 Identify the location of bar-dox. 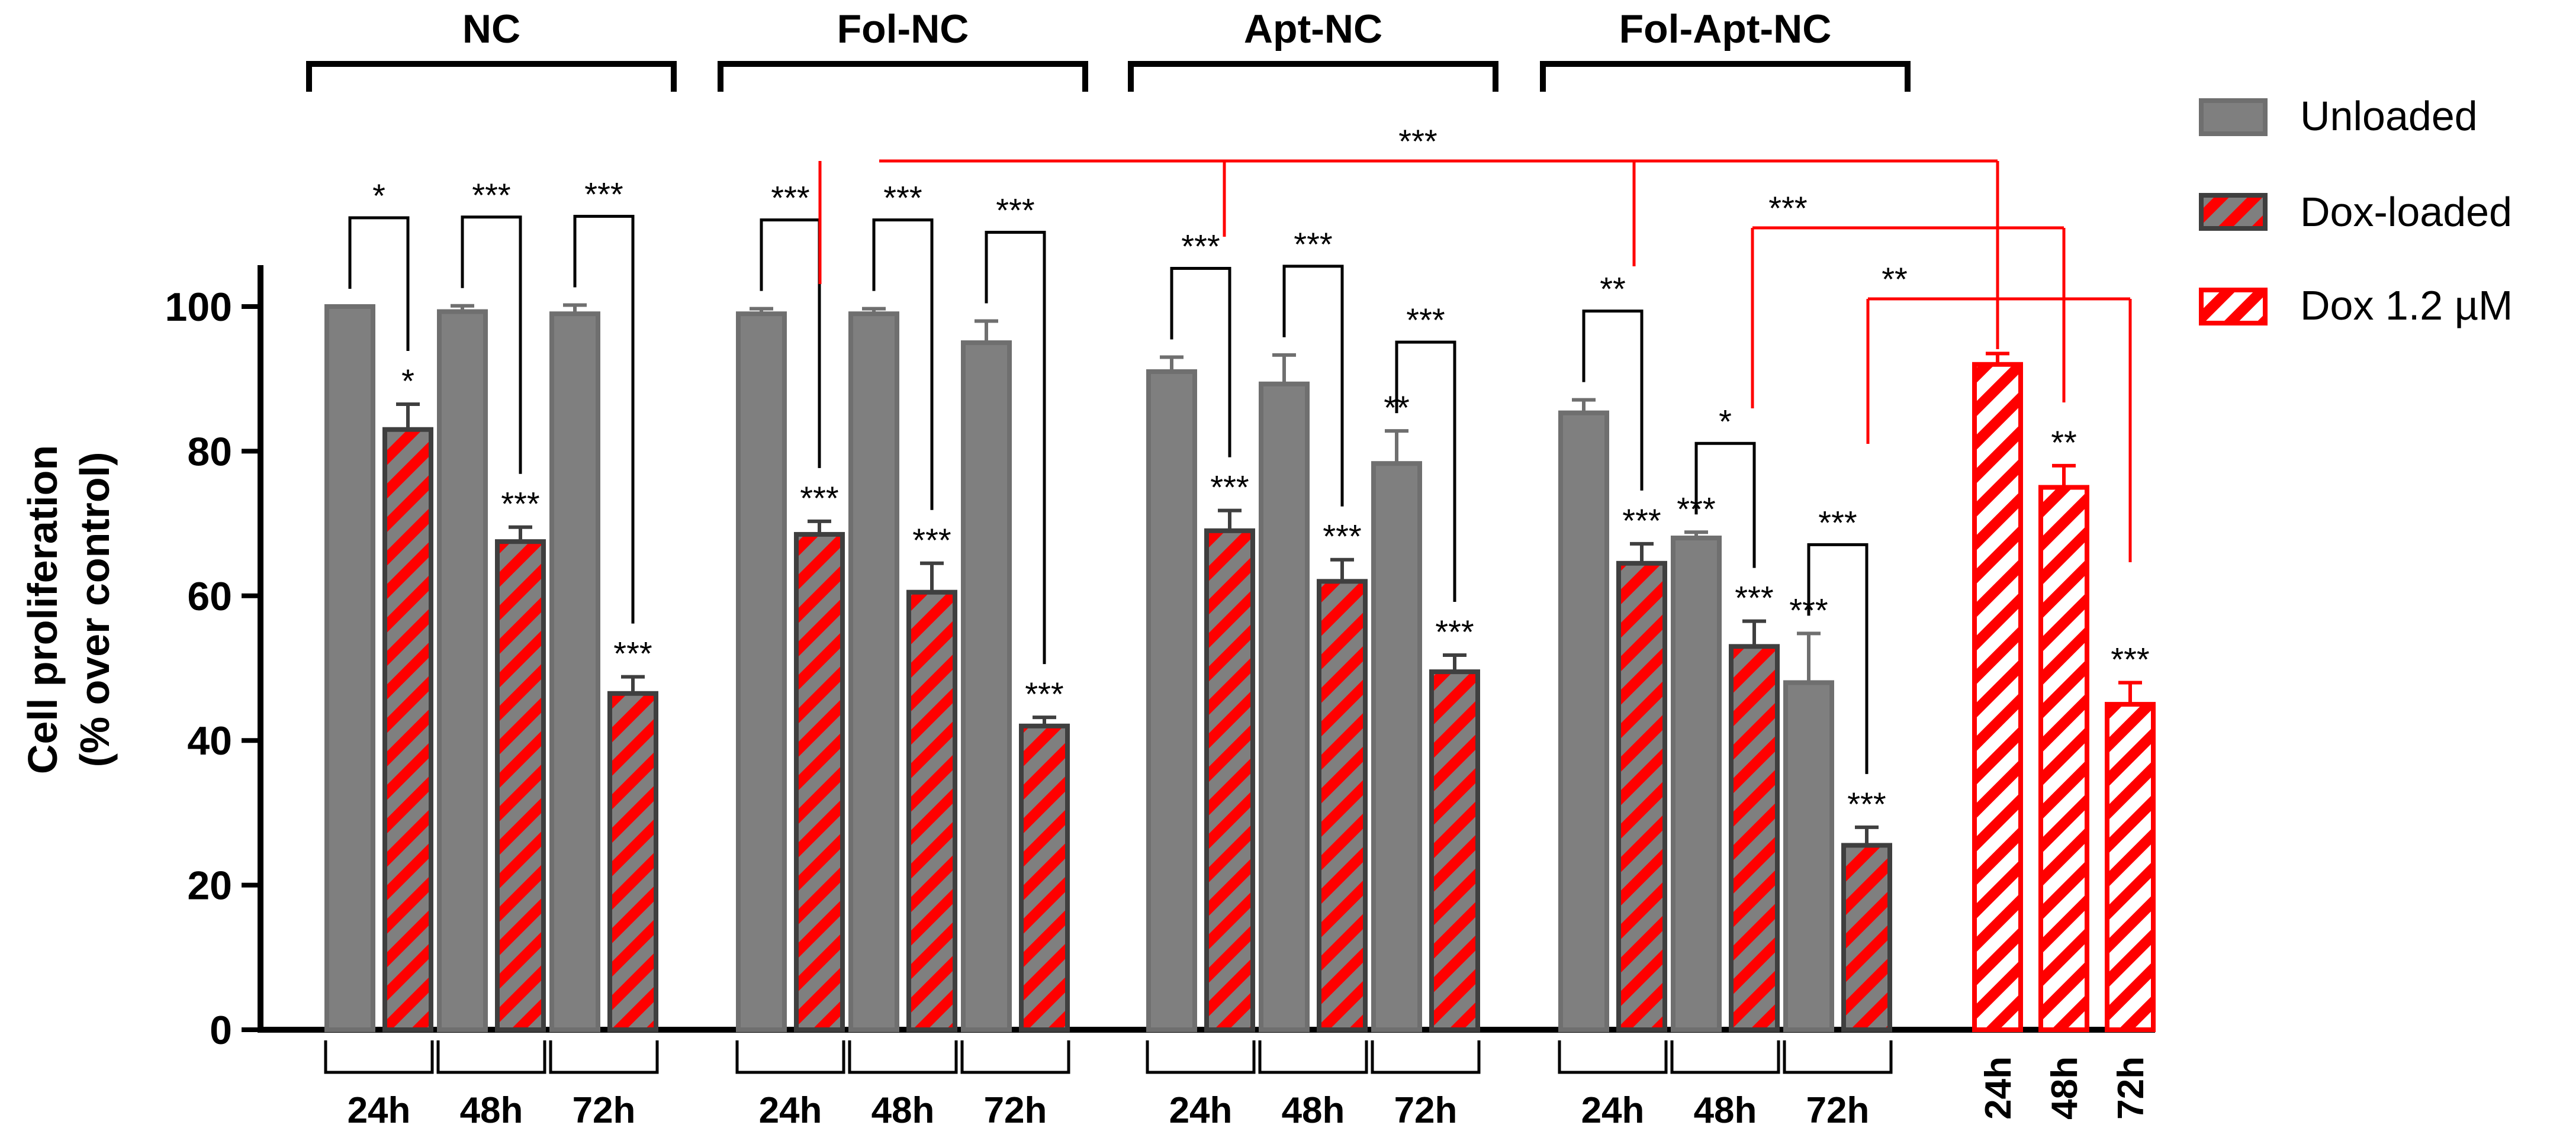
(1998, 697).